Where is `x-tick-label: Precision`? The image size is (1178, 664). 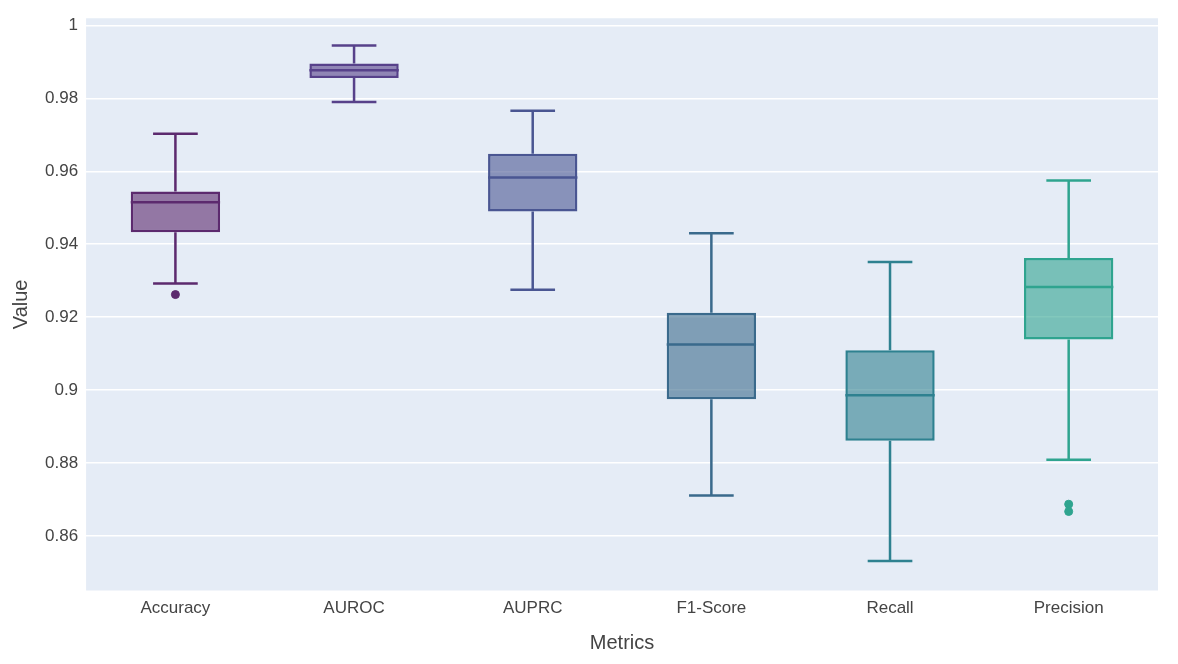 x-tick-label: Precision is located at coordinates (1068, 608).